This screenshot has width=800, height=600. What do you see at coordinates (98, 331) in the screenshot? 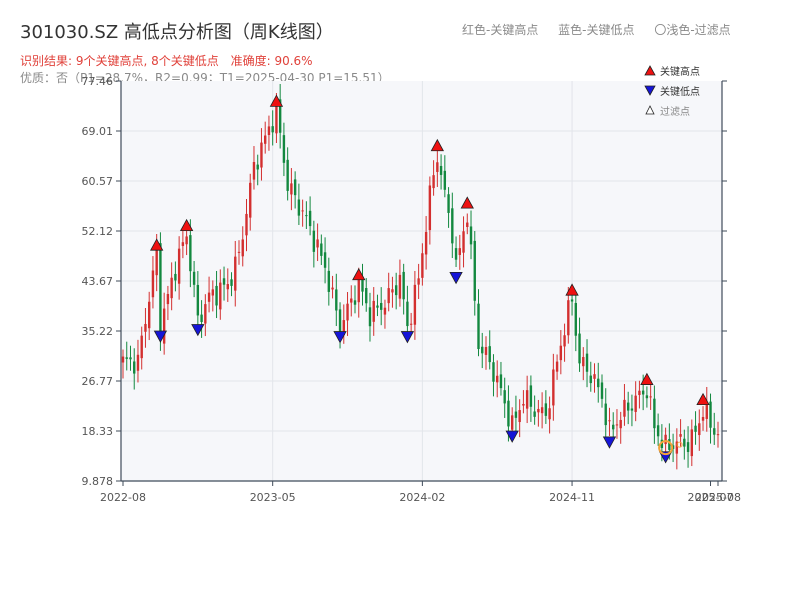
I see `y-tick-label: 35.22` at bounding box center [98, 331].